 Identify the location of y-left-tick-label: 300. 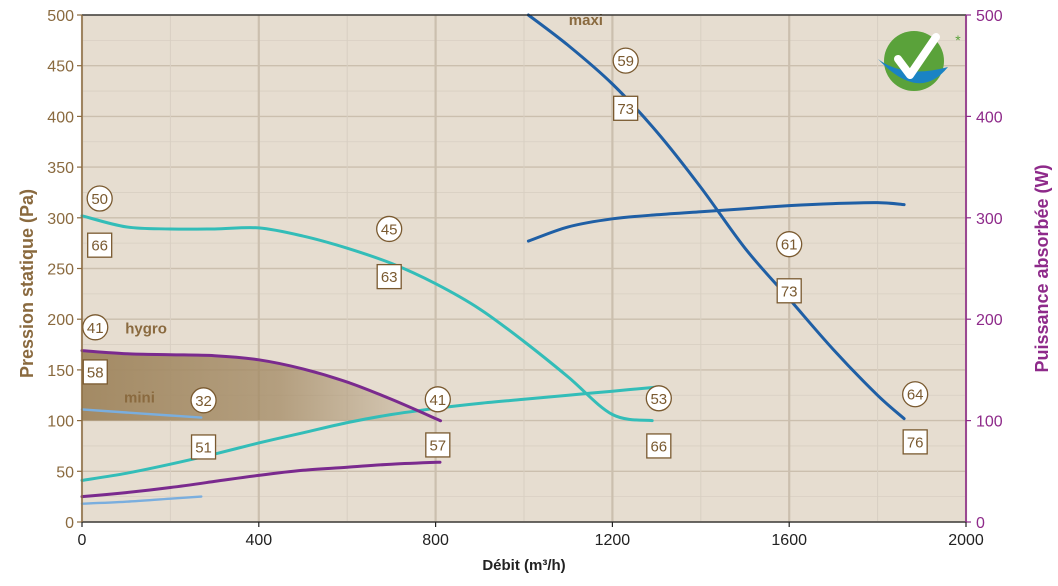
(60, 219).